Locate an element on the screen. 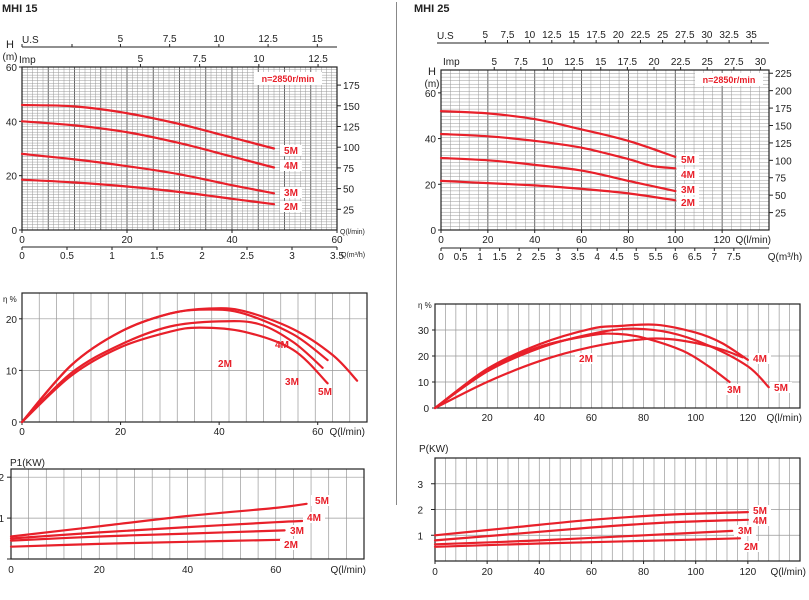 This screenshot has height=600, width=809. m3h-tick-label: 2 is located at coordinates (519, 257).